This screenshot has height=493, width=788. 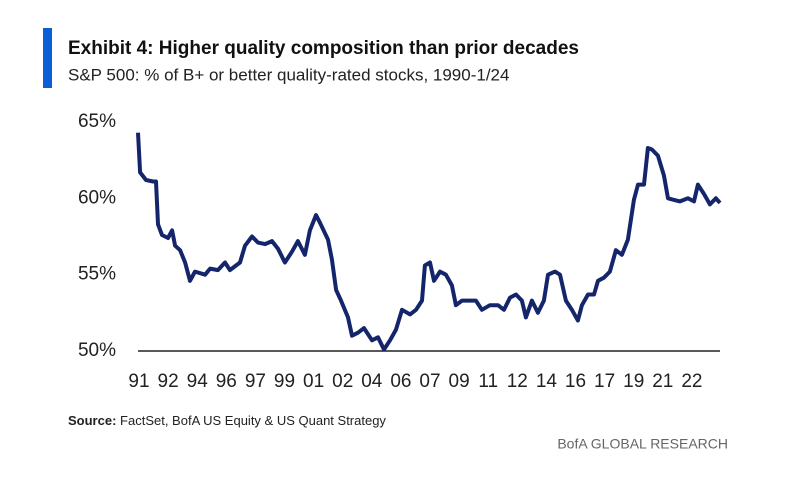 What do you see at coordinates (92, 420) in the screenshot?
I see `source-label: Source:` at bounding box center [92, 420].